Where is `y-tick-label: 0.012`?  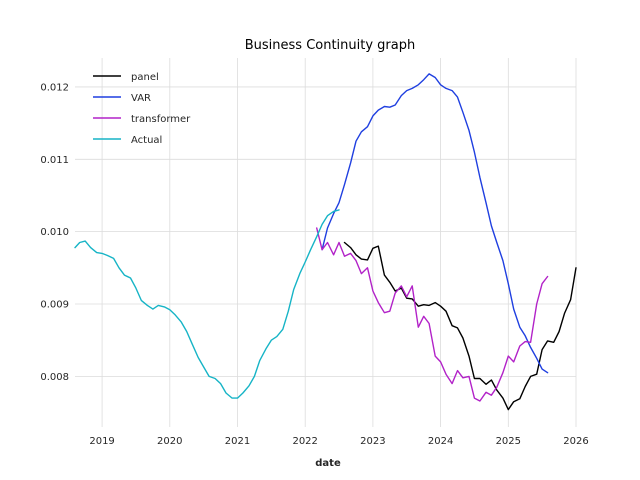
y-tick-label: 0.012 is located at coordinates (54, 87).